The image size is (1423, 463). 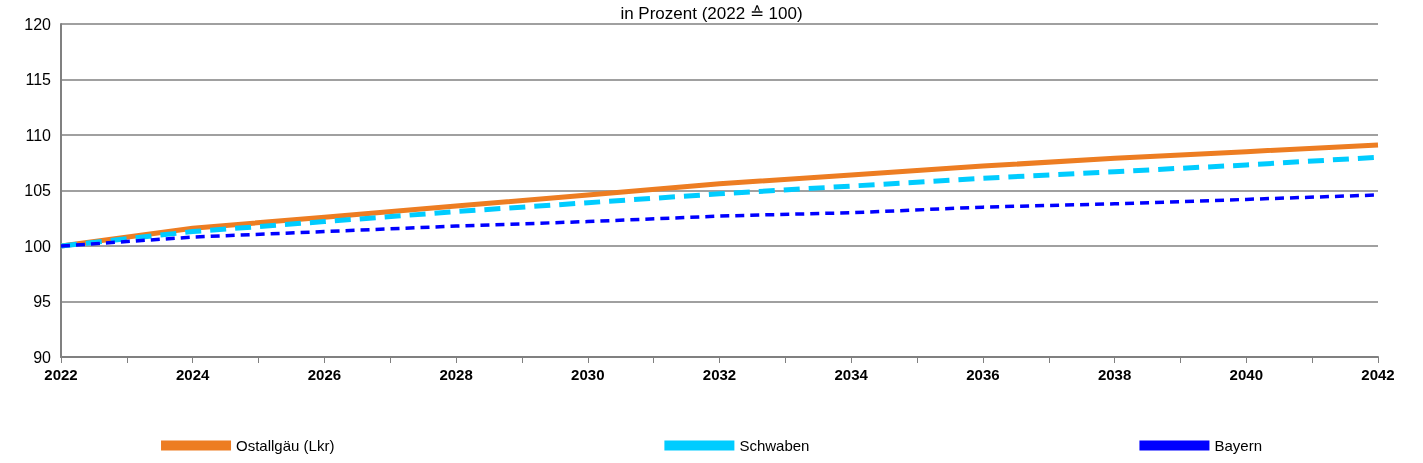 What do you see at coordinates (1378, 374) in the screenshot?
I see `x-tick-label: 2042` at bounding box center [1378, 374].